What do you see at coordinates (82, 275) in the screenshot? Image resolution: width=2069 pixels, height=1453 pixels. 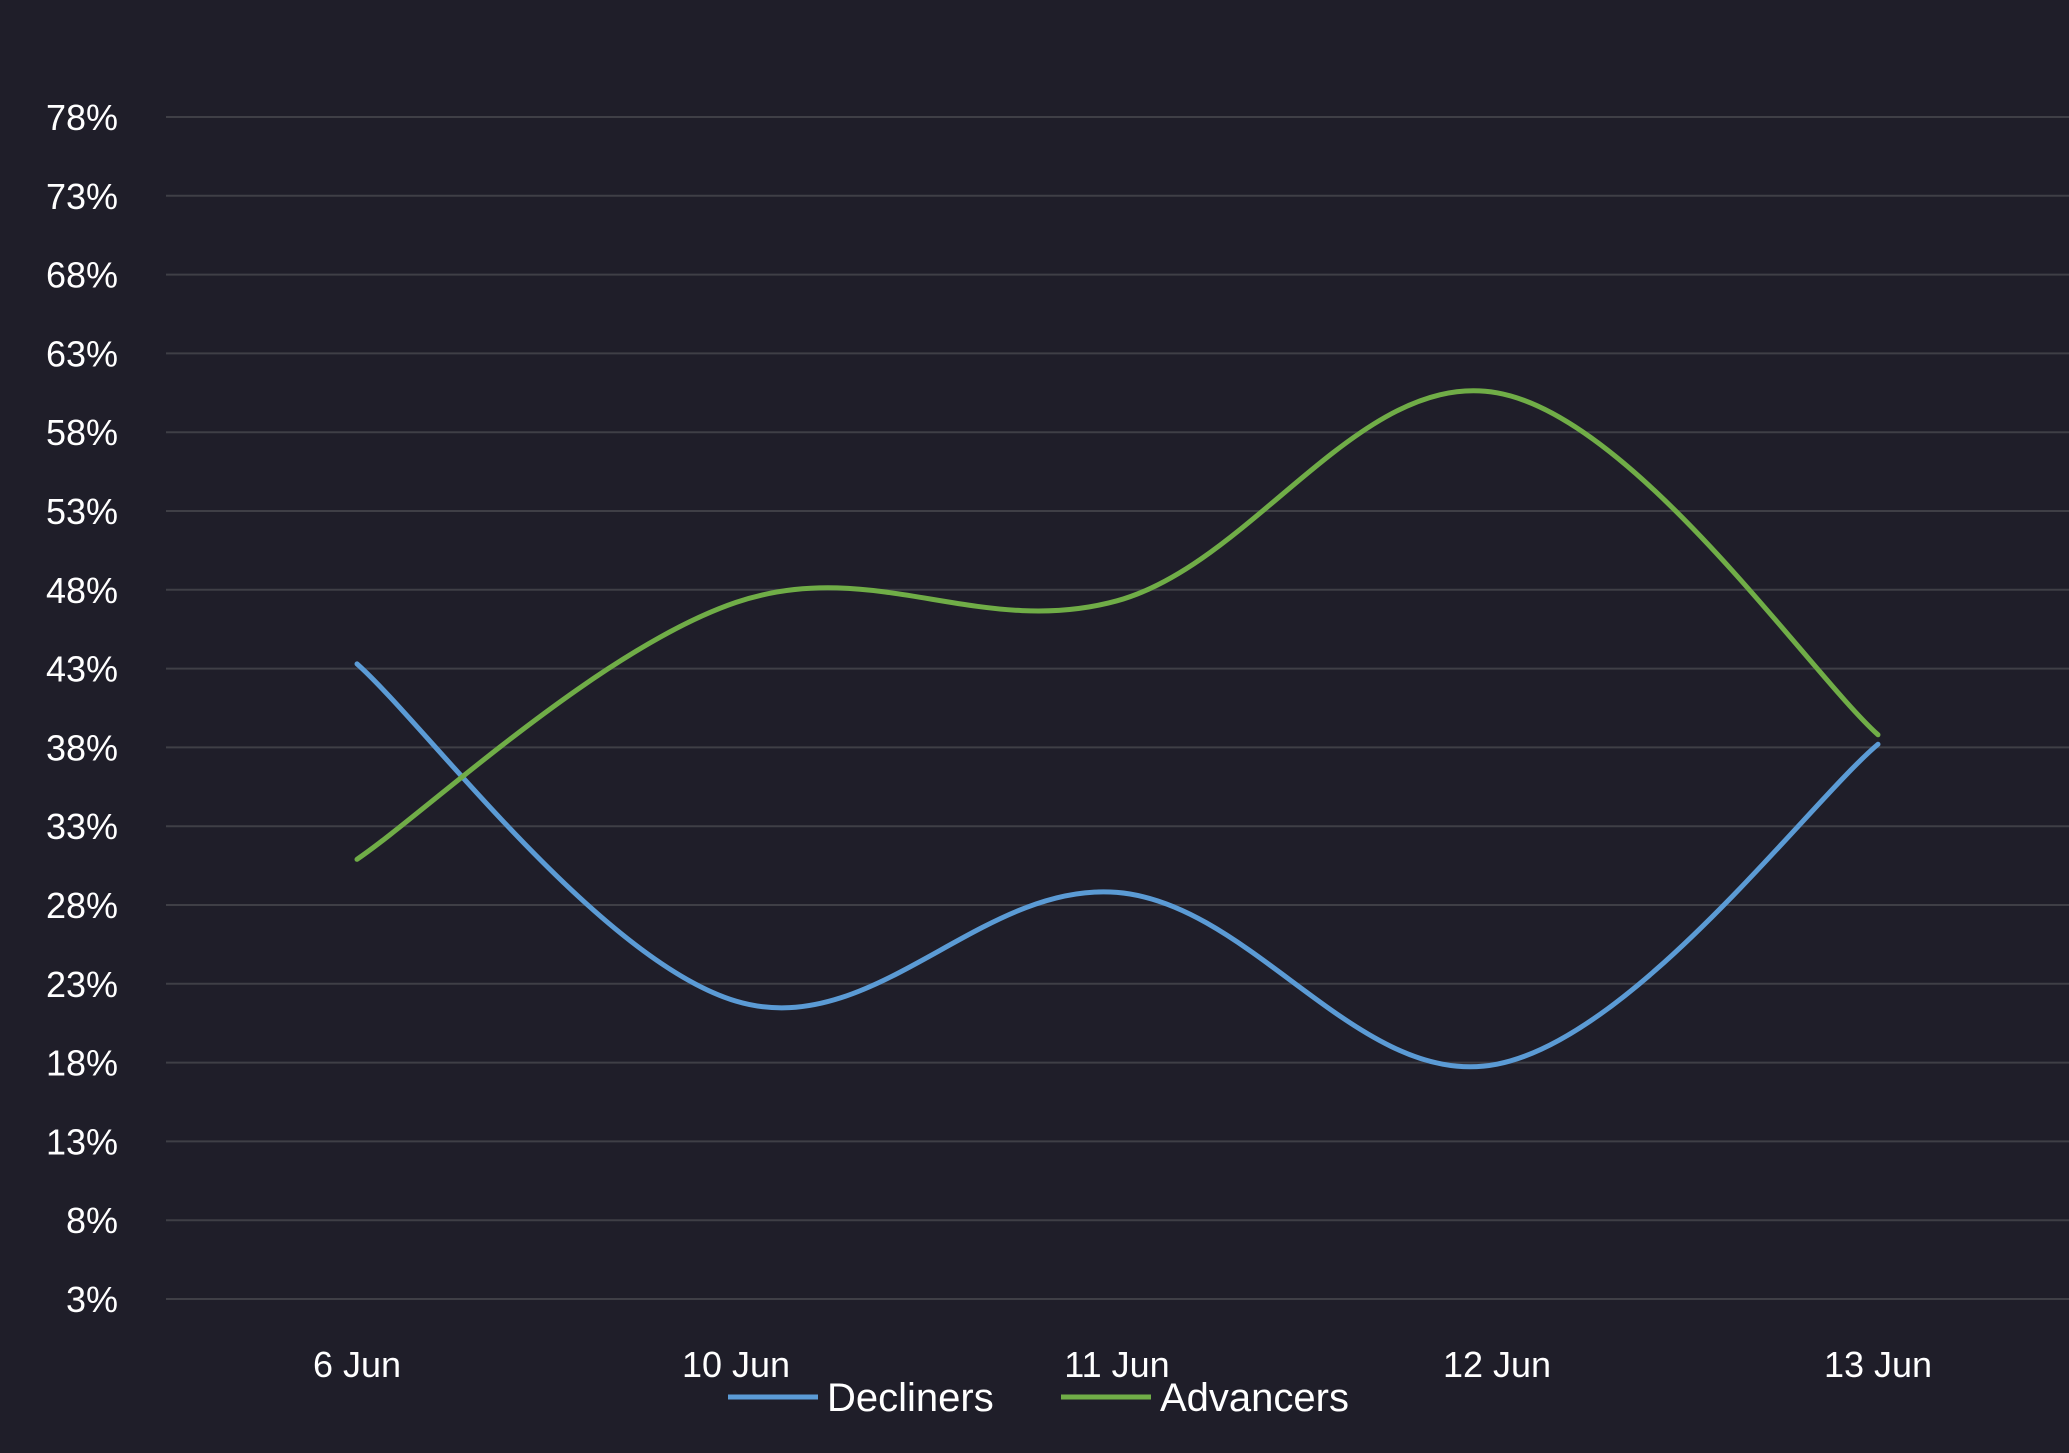 I see `y-tick-label: 68%` at bounding box center [82, 275].